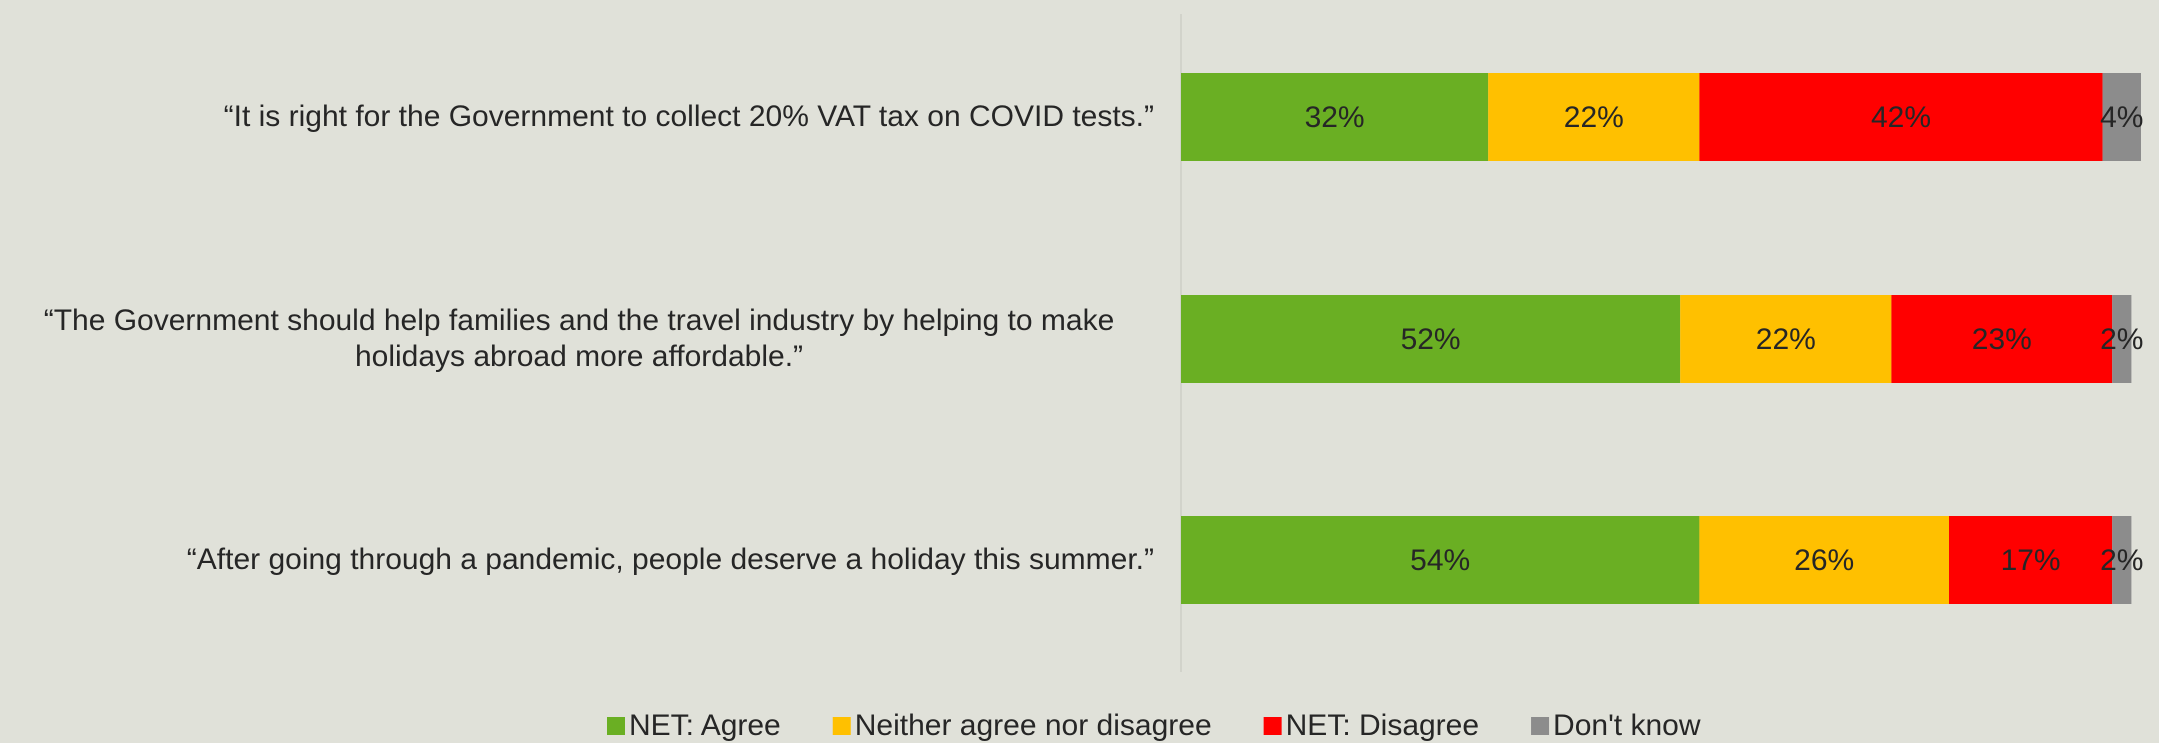 This screenshot has width=2159, height=743. I want to click on data-label: 52%, so click(1431, 339).